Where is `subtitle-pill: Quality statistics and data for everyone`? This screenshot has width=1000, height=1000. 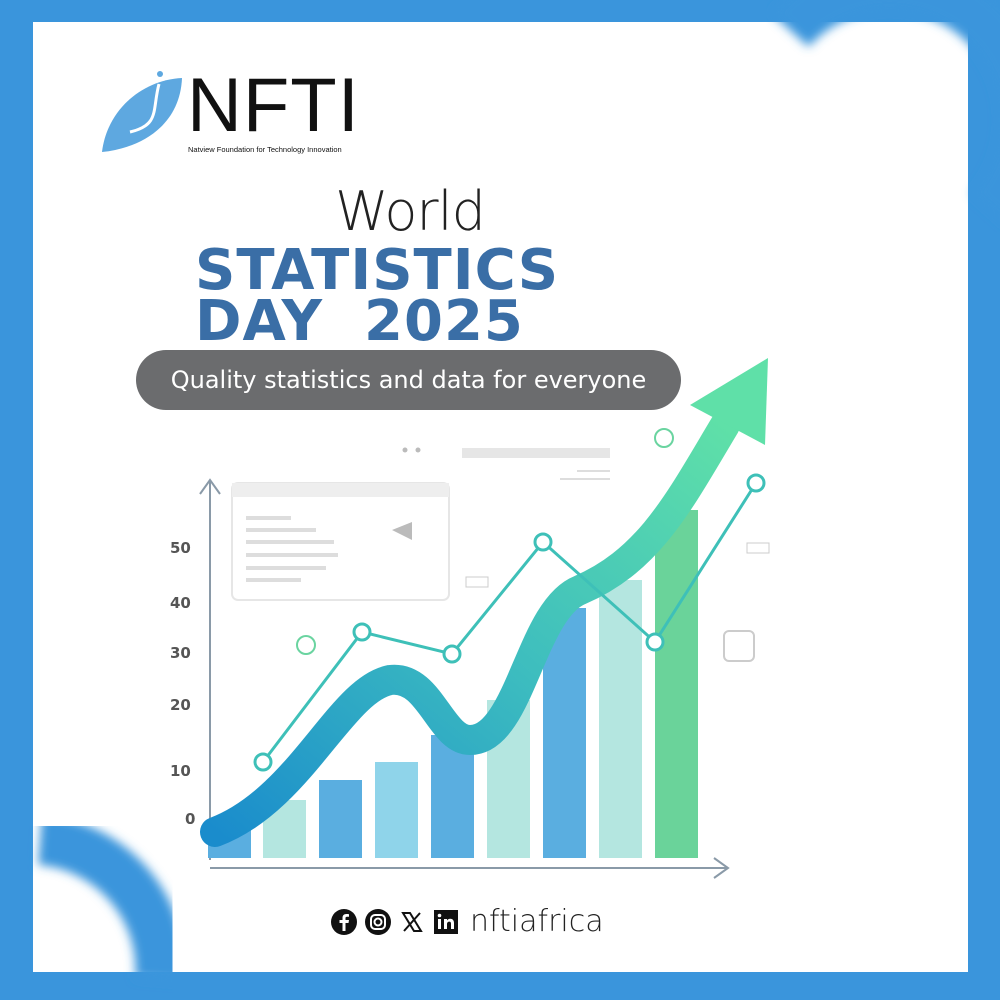
subtitle-pill: Quality statistics and data for everyone is located at coordinates (408, 380).